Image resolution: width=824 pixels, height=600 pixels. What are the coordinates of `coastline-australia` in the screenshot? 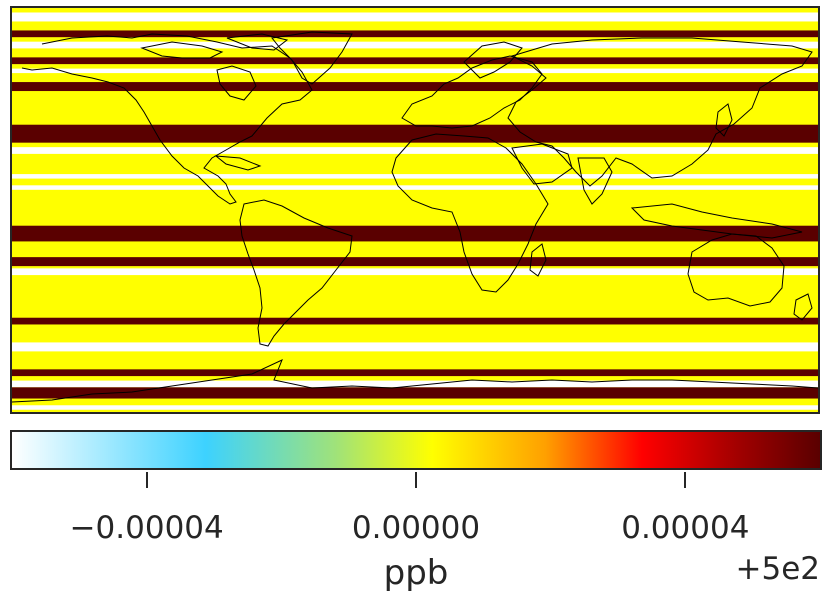 It's located at (736, 270).